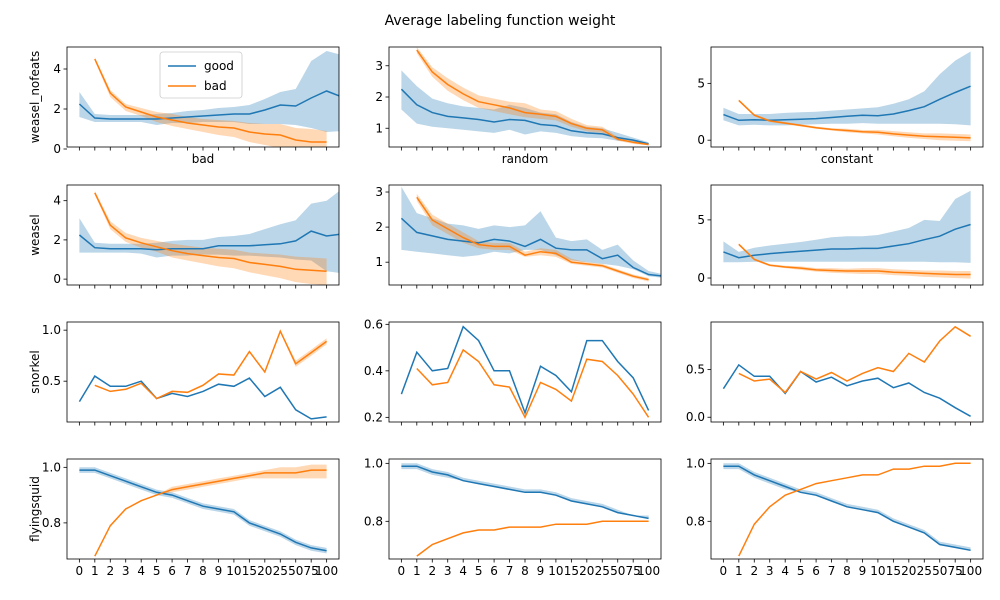 The width and height of the screenshot is (1000, 600). What do you see at coordinates (373, 417) in the screenshot?
I see `y-tick-label: 0.2` at bounding box center [373, 417].